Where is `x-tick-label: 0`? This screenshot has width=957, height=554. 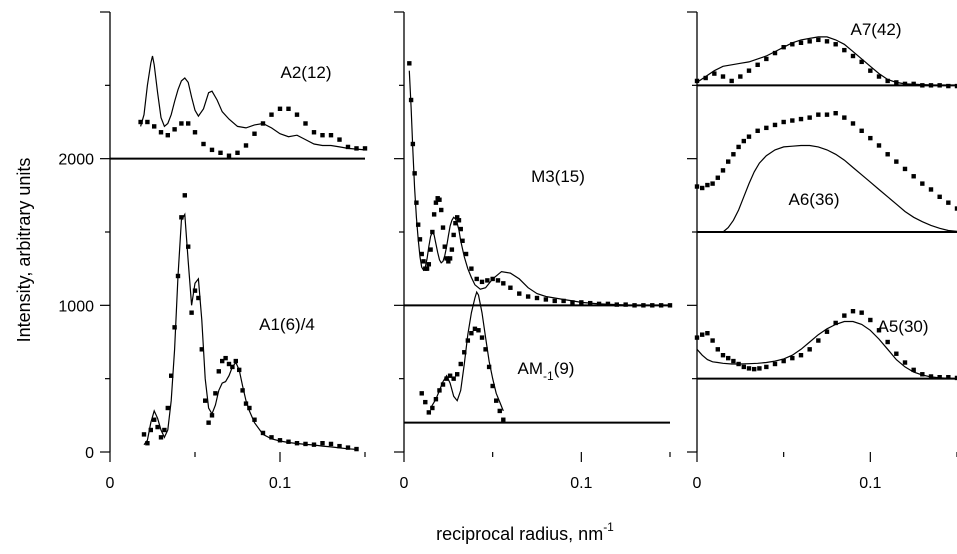
x-tick-label: 0 is located at coordinates (404, 483).